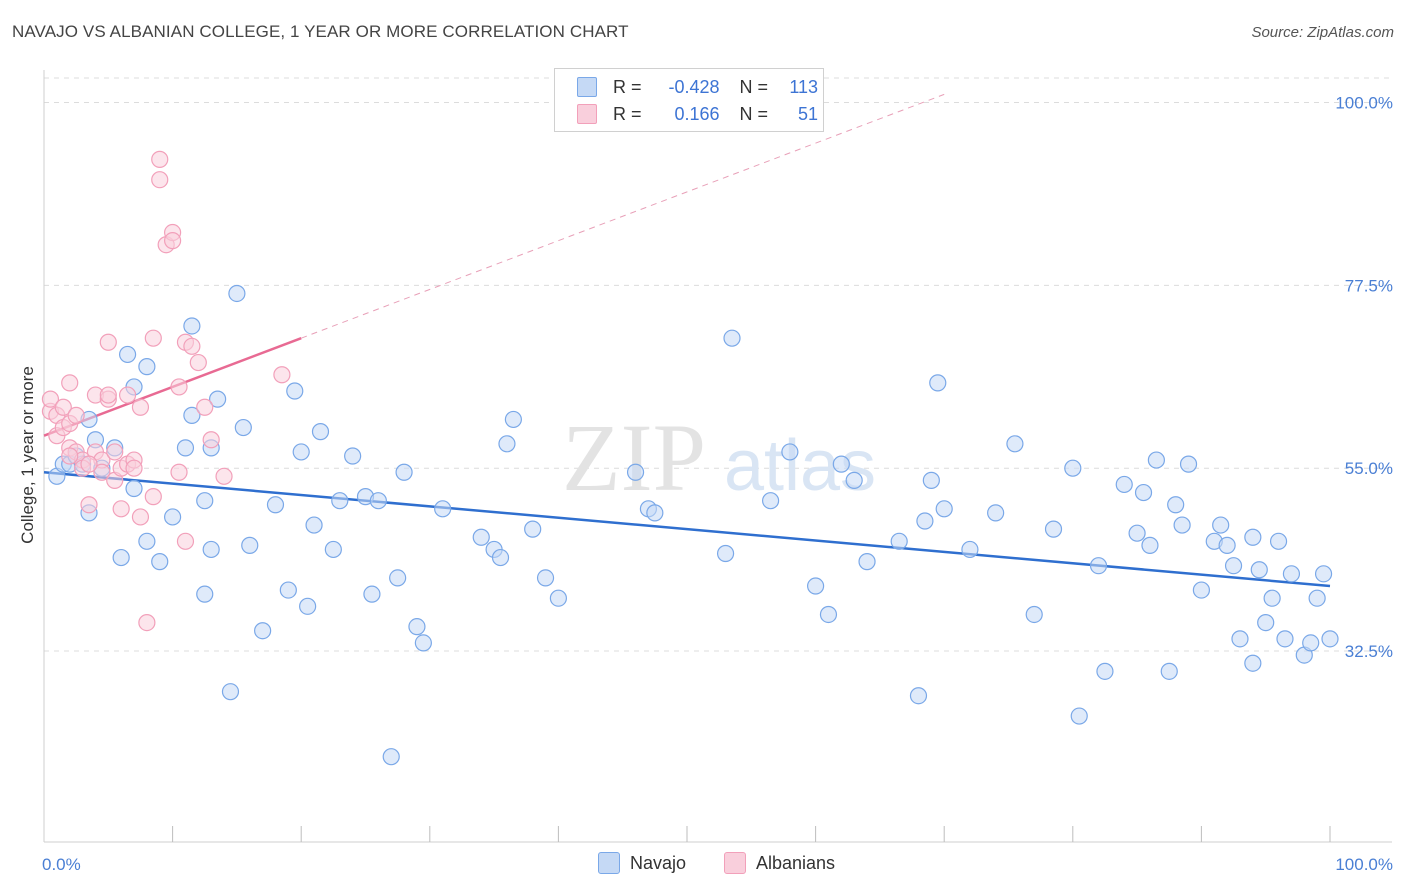  I want to click on r-value: 0.166, so click(697, 113).